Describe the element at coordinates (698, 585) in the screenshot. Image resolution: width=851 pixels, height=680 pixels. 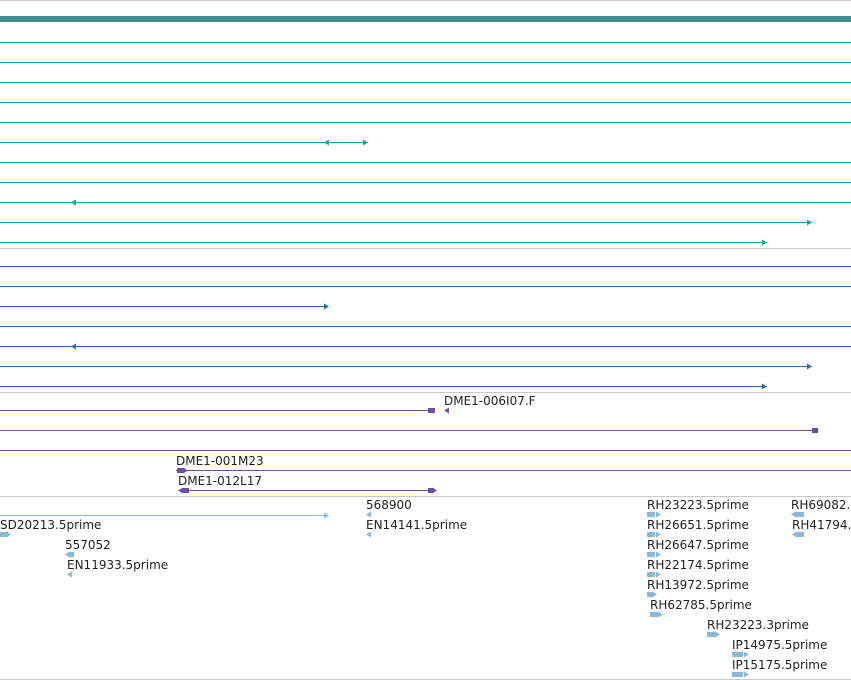
I see `est-label: RH13972.5prime` at that location.